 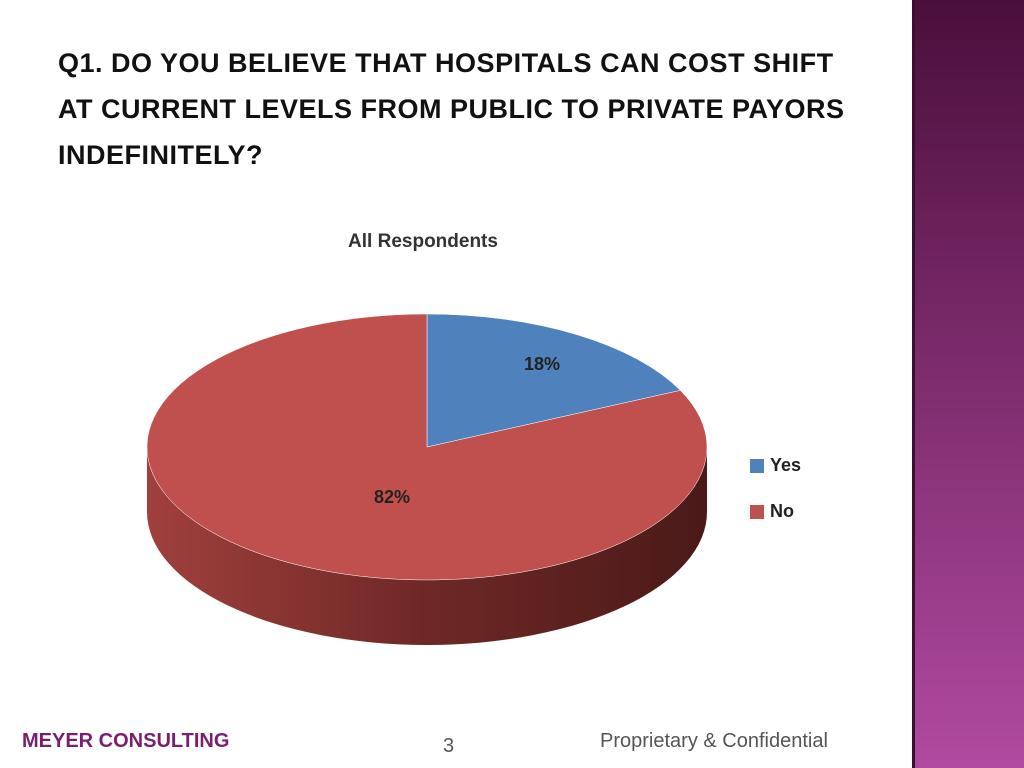 I want to click on notice: Proprietary & Confidential, so click(x=714, y=741).